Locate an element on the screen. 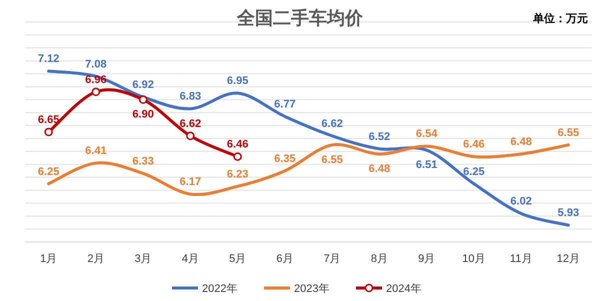 This screenshot has width=600, height=301. x-tick-label: 10月 is located at coordinates (474, 259).